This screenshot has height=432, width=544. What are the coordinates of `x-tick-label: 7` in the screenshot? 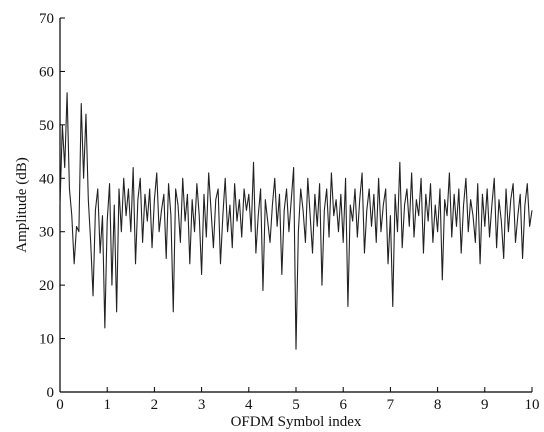 It's located at (391, 405).